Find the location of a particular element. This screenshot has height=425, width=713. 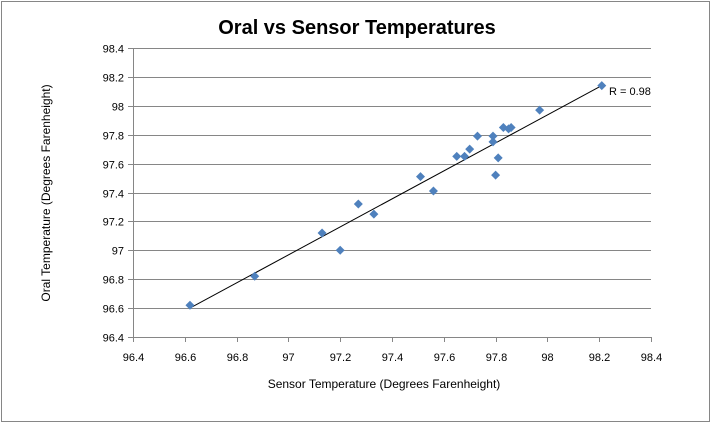

y-tick-label: 97.2 is located at coordinates (113, 223).